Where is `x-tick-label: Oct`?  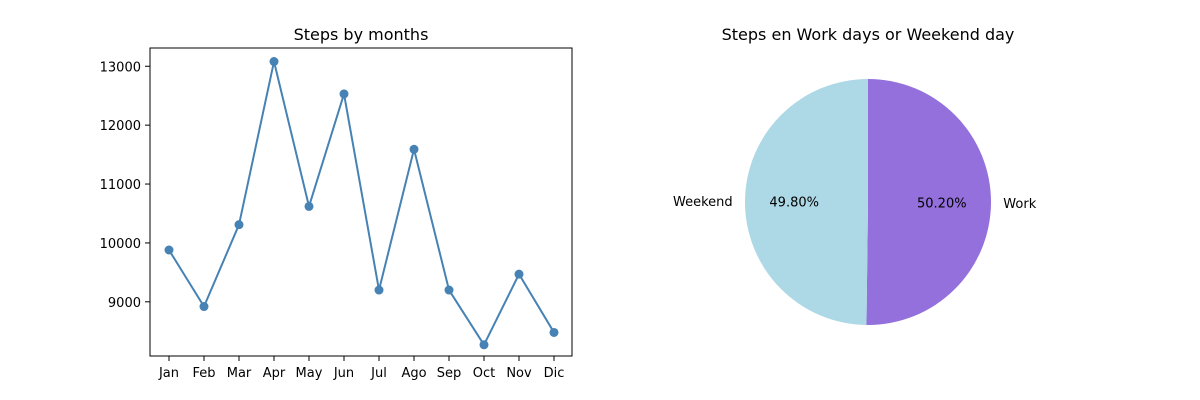 x-tick-label: Oct is located at coordinates (484, 373).